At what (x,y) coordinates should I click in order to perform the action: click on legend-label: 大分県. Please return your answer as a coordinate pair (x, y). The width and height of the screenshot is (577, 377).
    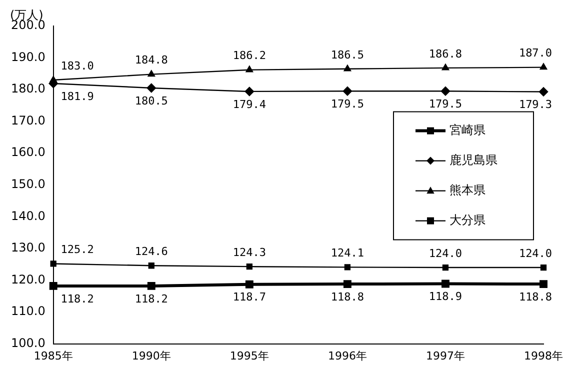
    Looking at the image, I should click on (468, 219).